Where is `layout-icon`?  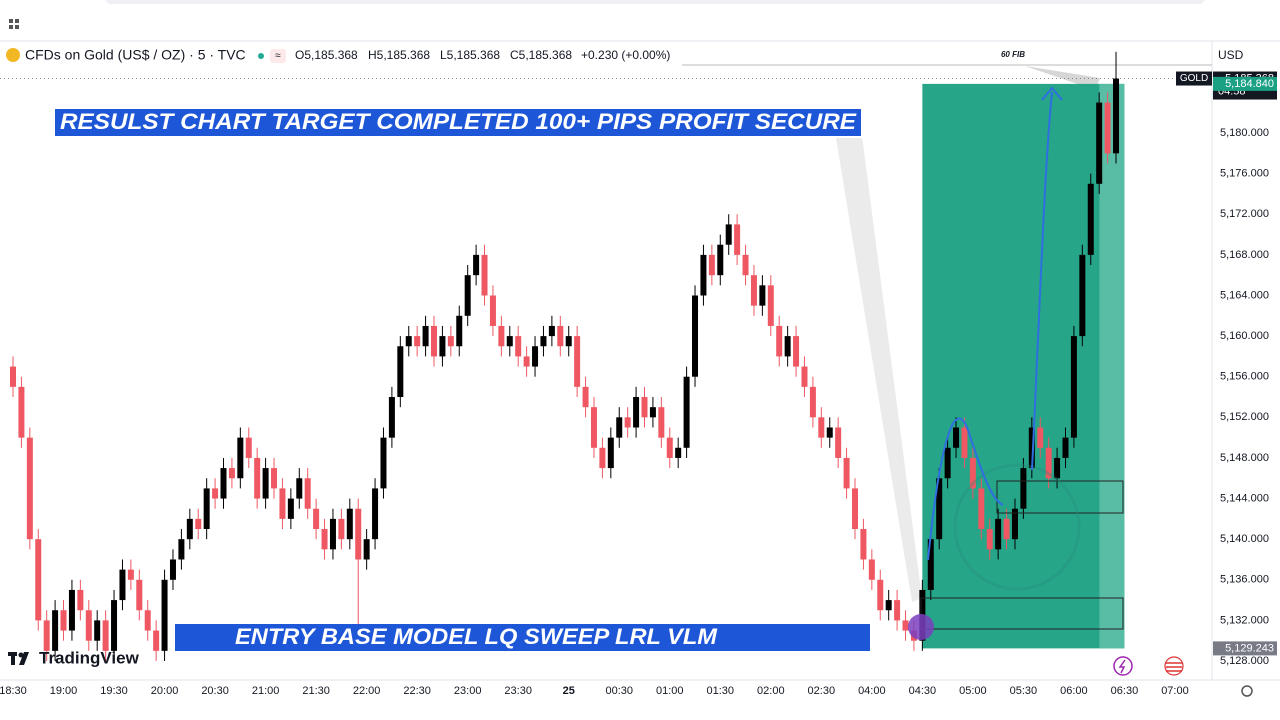
layout-icon is located at coordinates (14, 24).